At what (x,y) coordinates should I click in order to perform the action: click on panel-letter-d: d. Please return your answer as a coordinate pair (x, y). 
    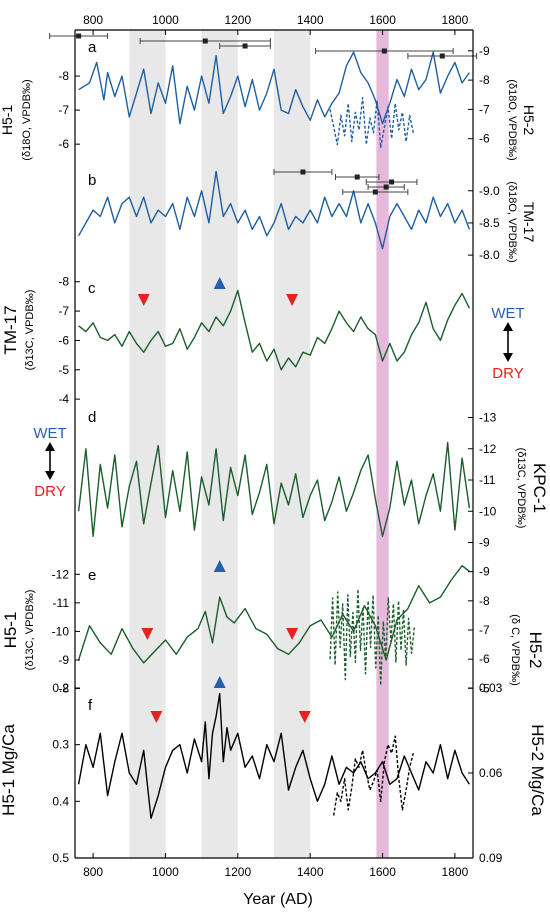
    Looking at the image, I should click on (92, 417).